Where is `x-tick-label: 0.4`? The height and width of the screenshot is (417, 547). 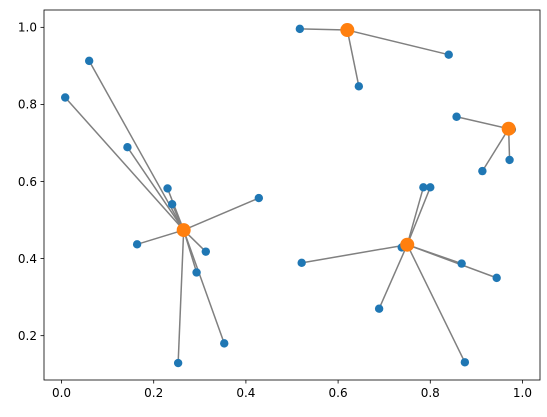
x-tick-label: 0.4 is located at coordinates (245, 393).